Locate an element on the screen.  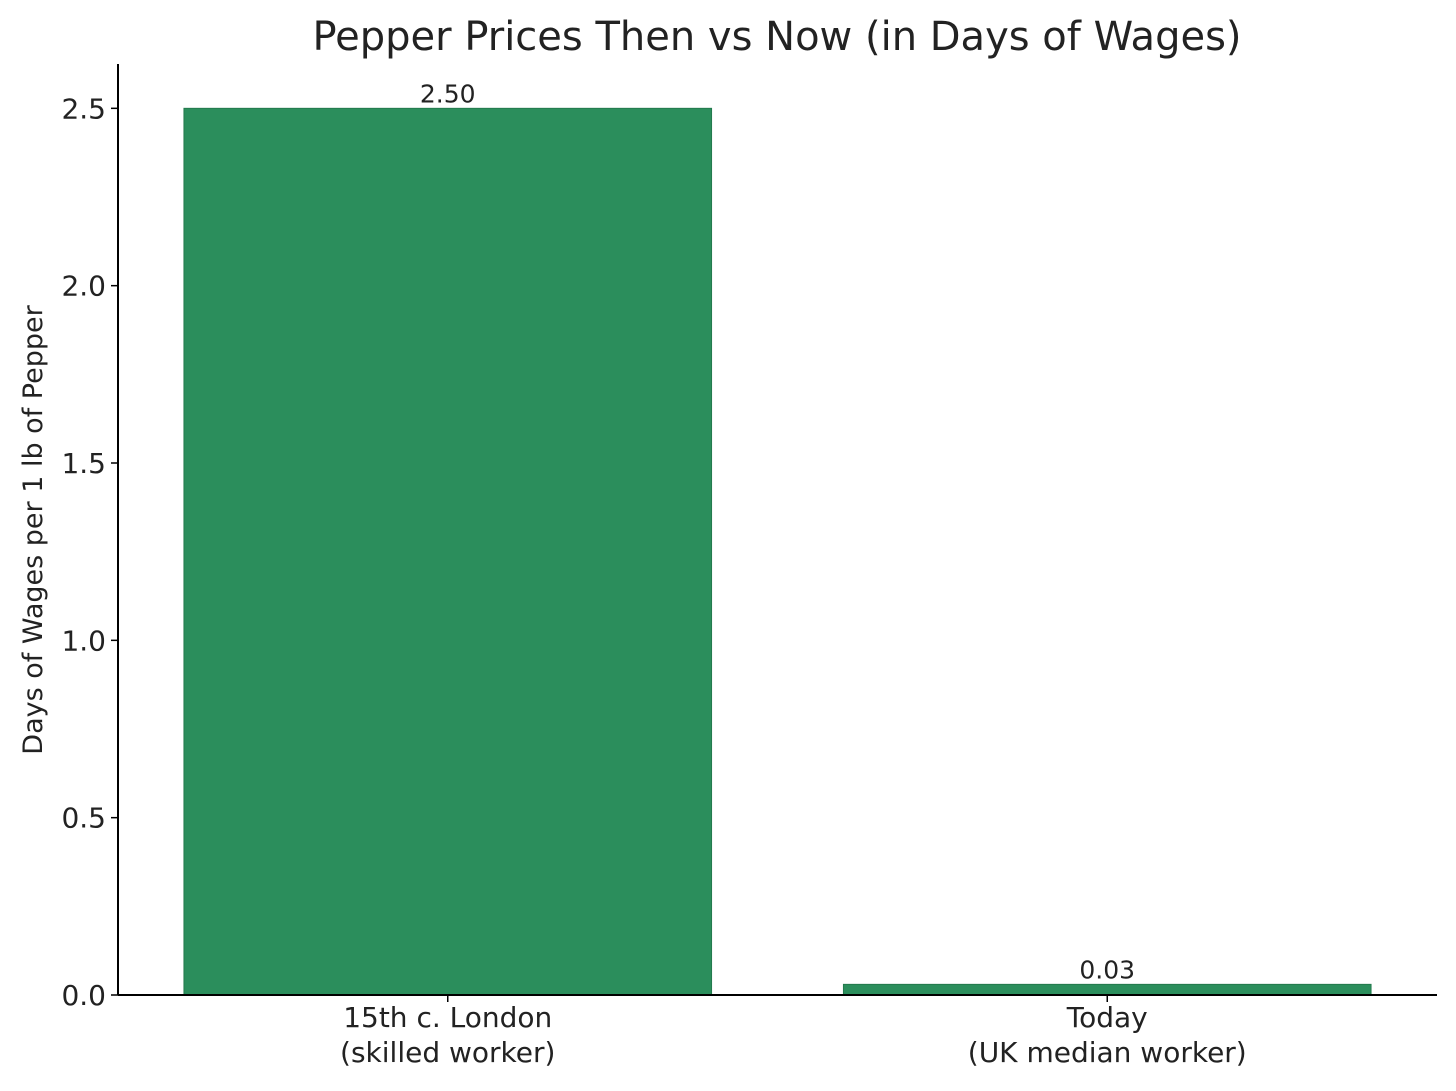
x-tick-label-1: 15th c. London (skilled worker) is located at coordinates (447, 1035).